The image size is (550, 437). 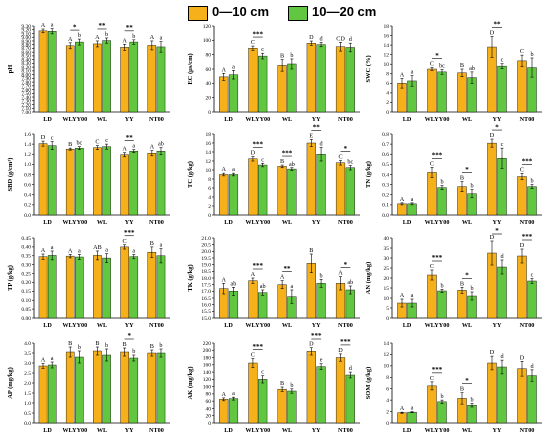 What do you see at coordinates (26, 45) in the screenshot?
I see `y-tick-label: 8.80` at bounding box center [26, 45].